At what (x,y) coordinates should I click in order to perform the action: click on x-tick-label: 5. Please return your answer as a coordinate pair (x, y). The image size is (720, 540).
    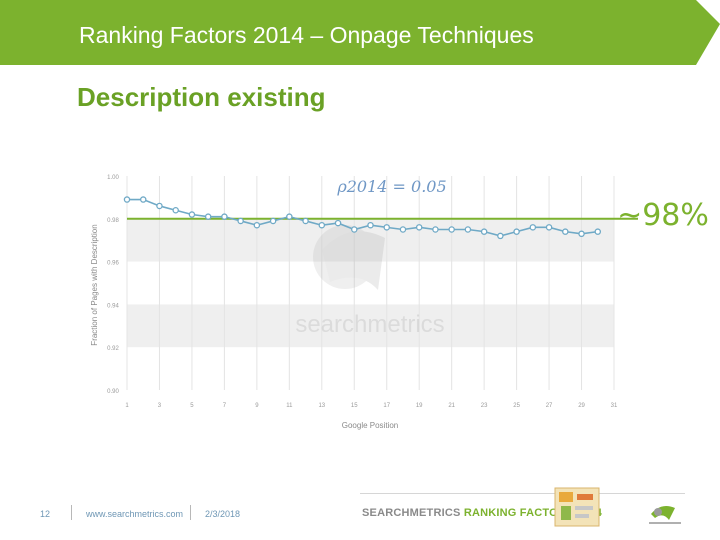
    Looking at the image, I should click on (192, 406).